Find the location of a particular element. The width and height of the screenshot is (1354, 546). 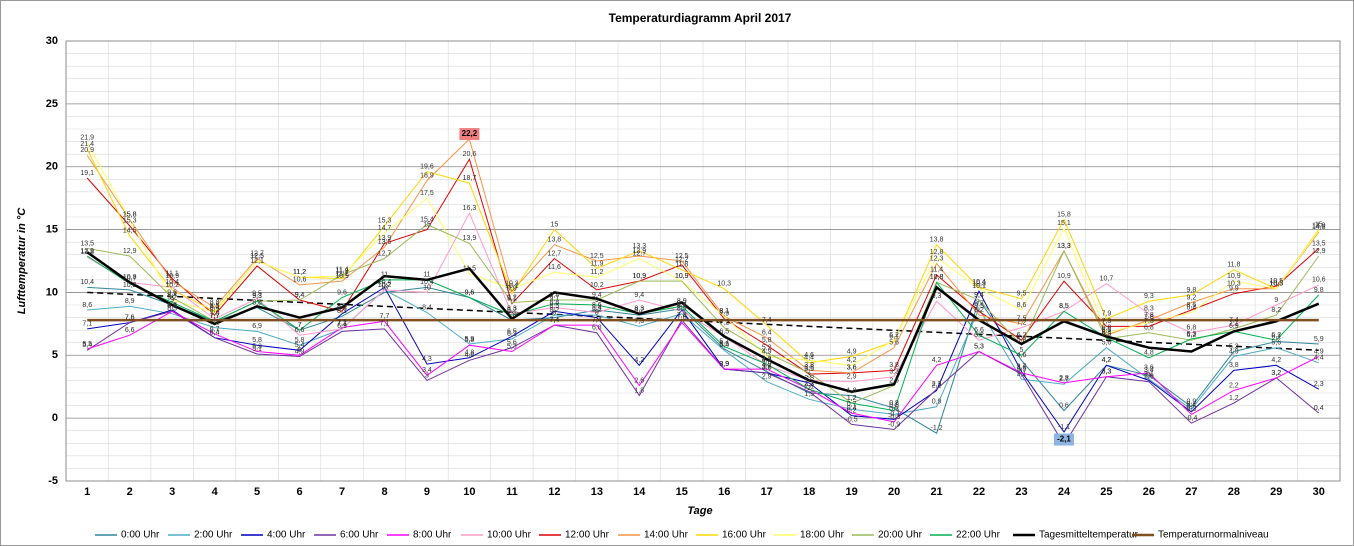

data-label: 16,3 is located at coordinates (470, 208).